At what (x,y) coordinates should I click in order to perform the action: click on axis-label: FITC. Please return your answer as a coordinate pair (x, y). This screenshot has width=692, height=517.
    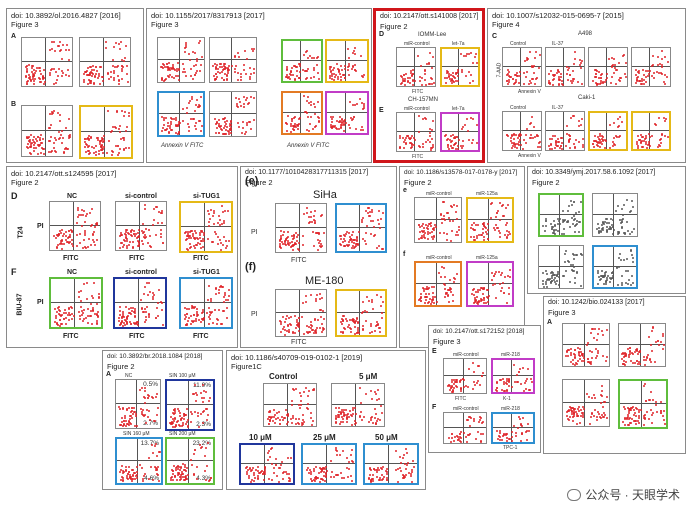
    Looking at the image, I should click on (299, 260).